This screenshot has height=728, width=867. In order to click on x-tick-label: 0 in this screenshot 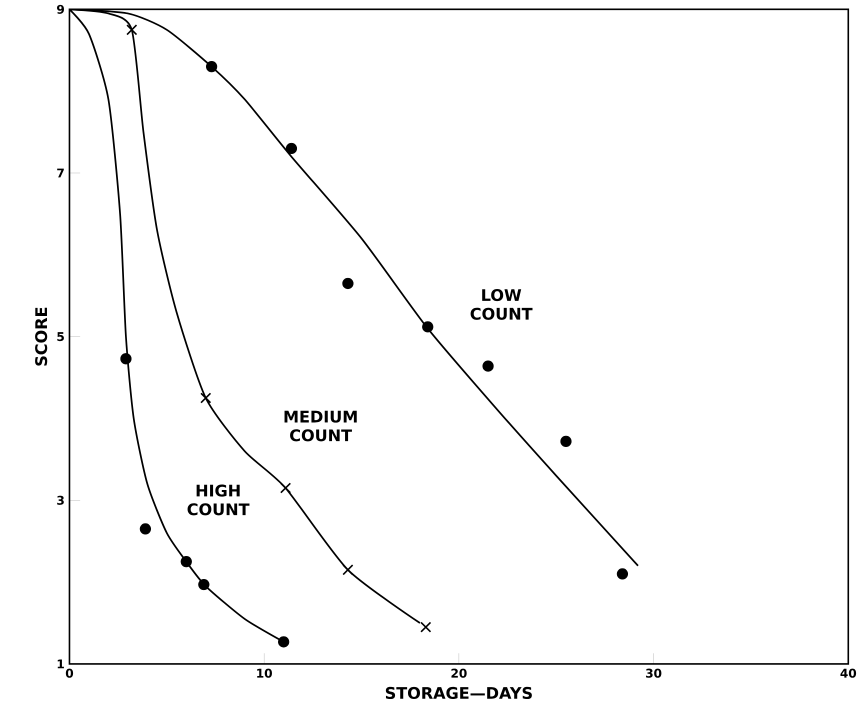, I will do `click(70, 673)`.